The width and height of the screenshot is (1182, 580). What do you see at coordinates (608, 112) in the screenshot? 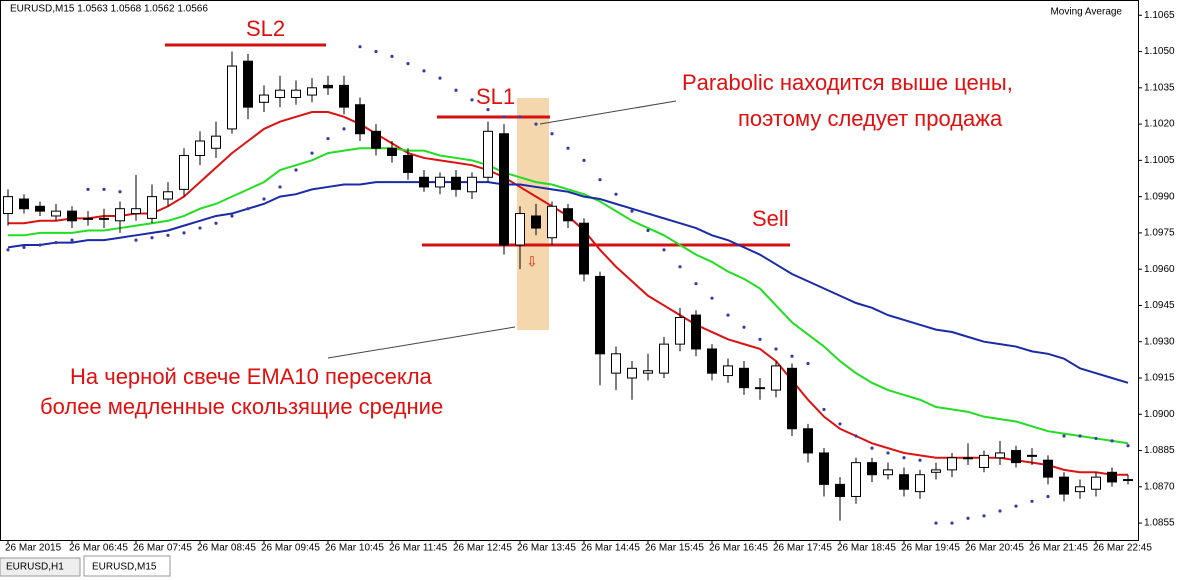
I see `pointer` at bounding box center [608, 112].